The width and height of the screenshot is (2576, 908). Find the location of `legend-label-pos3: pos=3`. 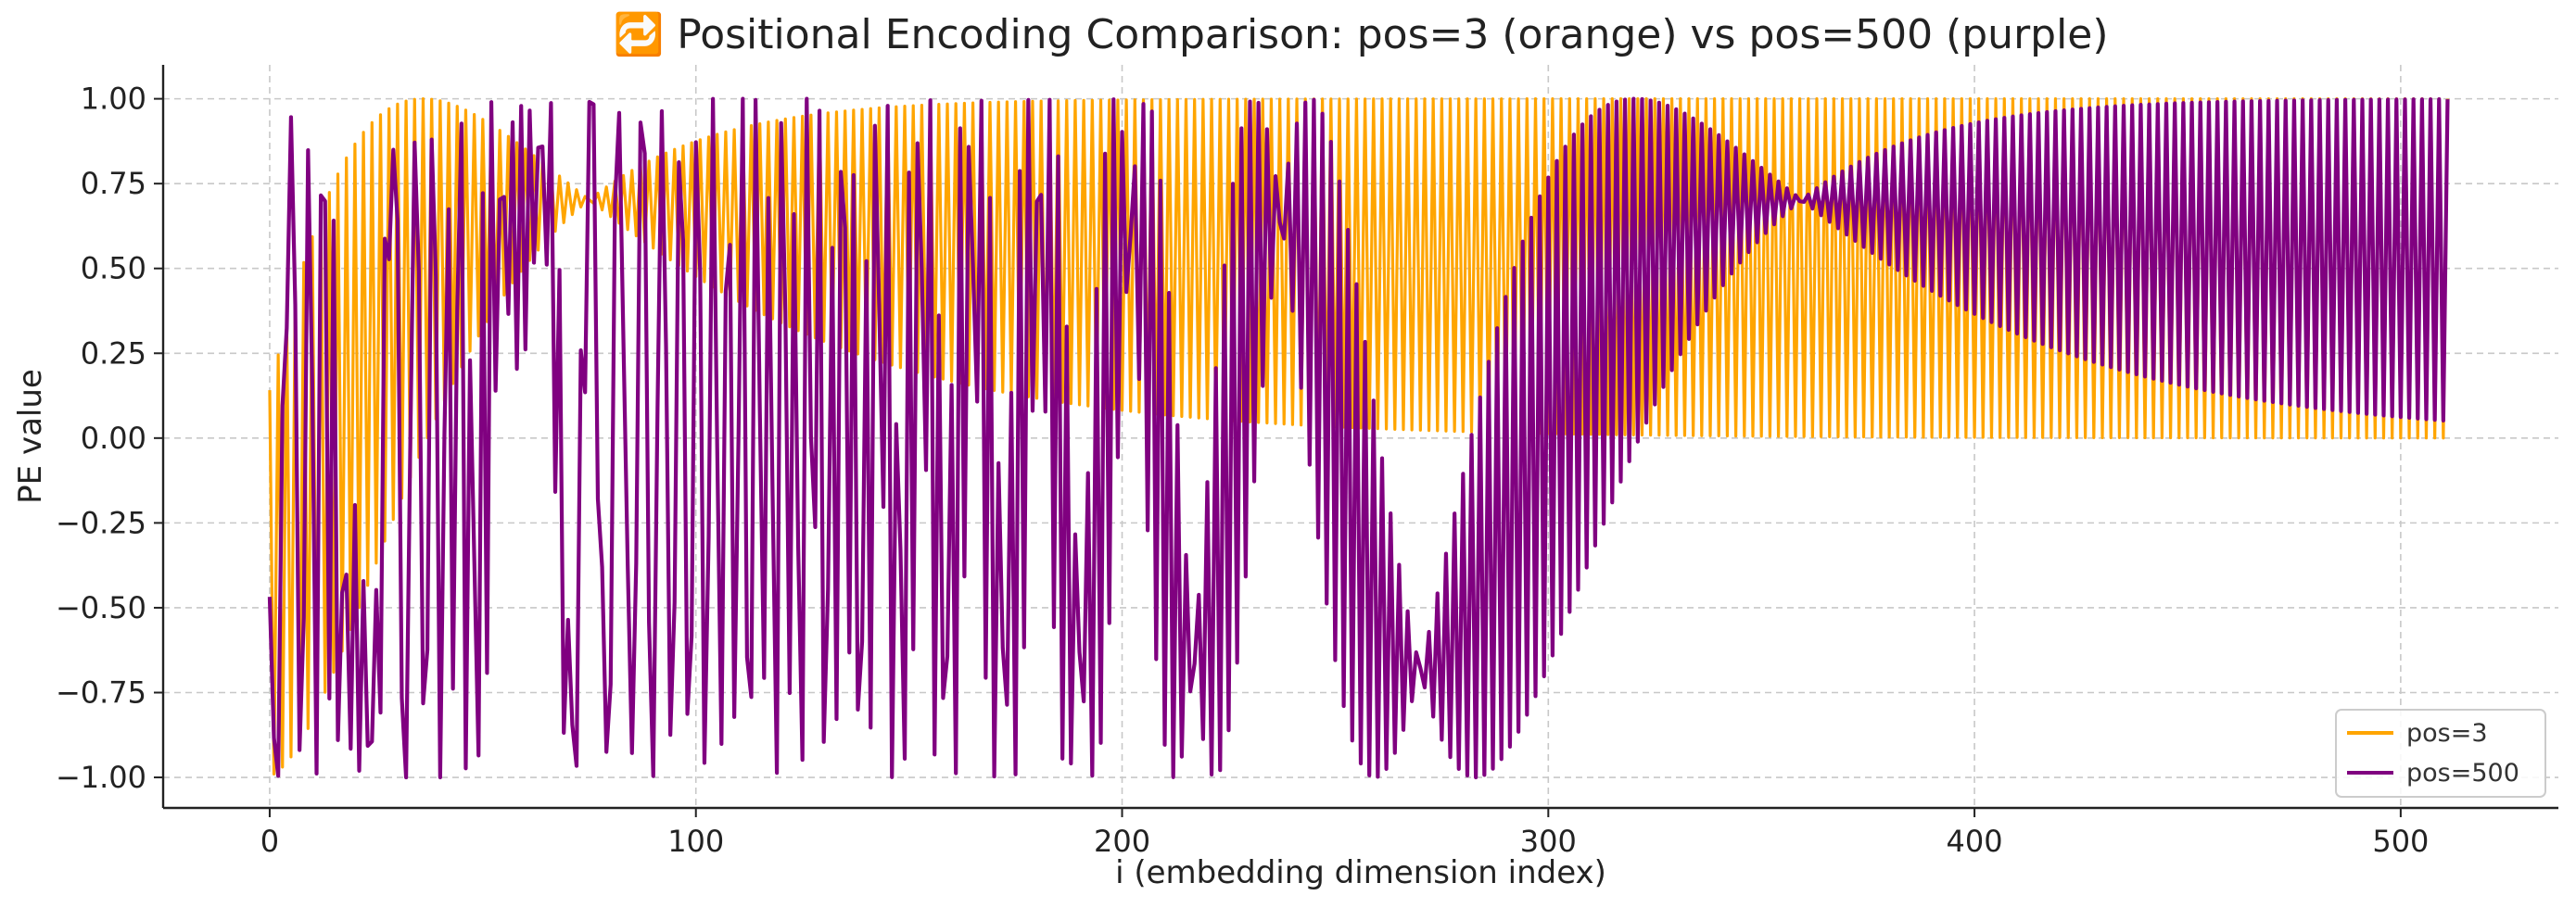

legend-label-pos3: pos=3 is located at coordinates (2447, 733).